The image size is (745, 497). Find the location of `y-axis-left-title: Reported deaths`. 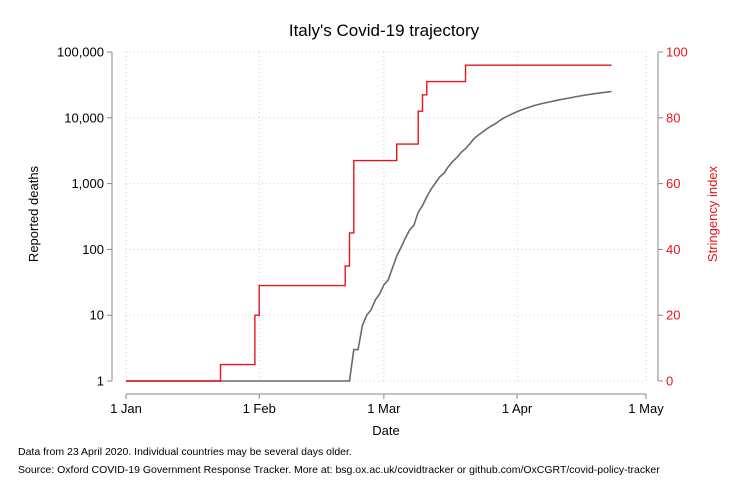

y-axis-left-title: Reported deaths is located at coordinates (33, 213).